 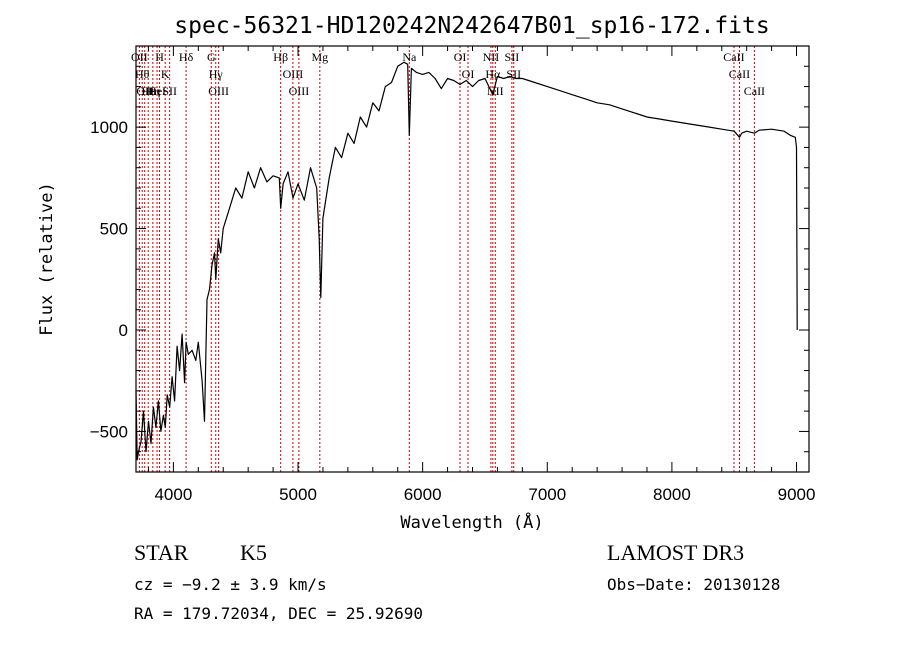 What do you see at coordinates (123, 330) in the screenshot?
I see `y-tick-label: 0` at bounding box center [123, 330].